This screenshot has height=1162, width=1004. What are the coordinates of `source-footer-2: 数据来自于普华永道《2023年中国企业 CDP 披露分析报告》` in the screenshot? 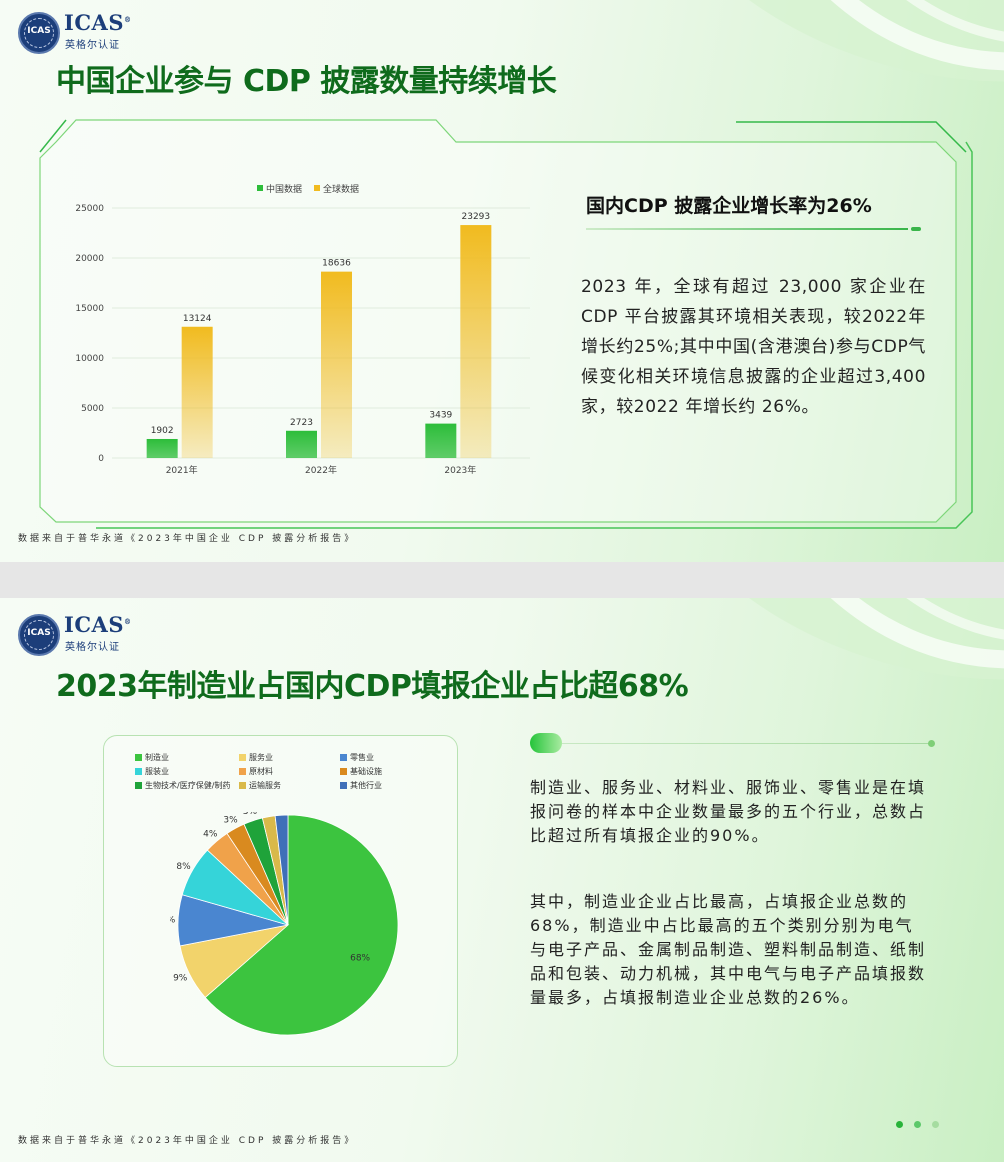 It's located at (187, 1141).